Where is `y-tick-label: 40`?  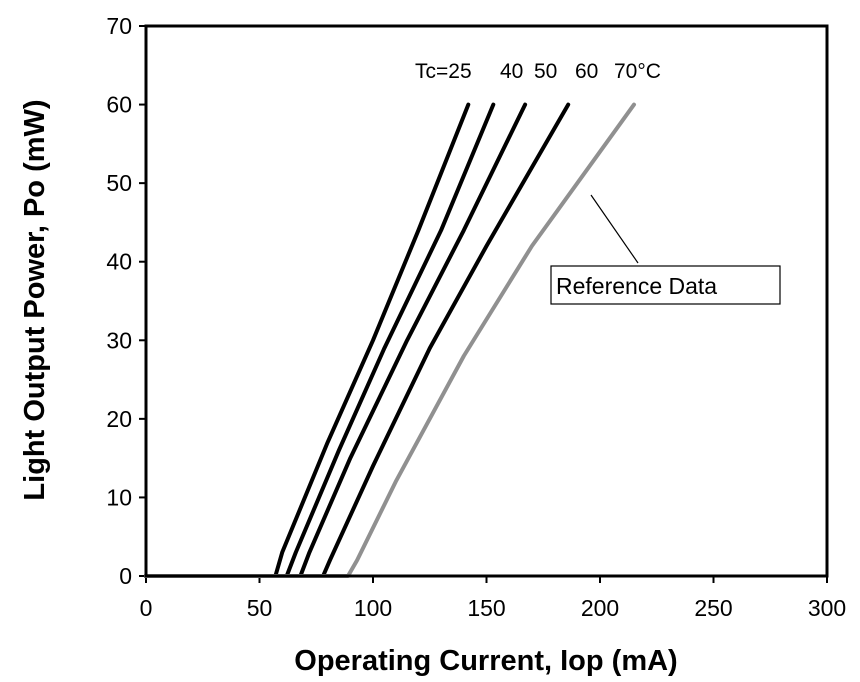
y-tick-label: 40 is located at coordinates (119, 262).